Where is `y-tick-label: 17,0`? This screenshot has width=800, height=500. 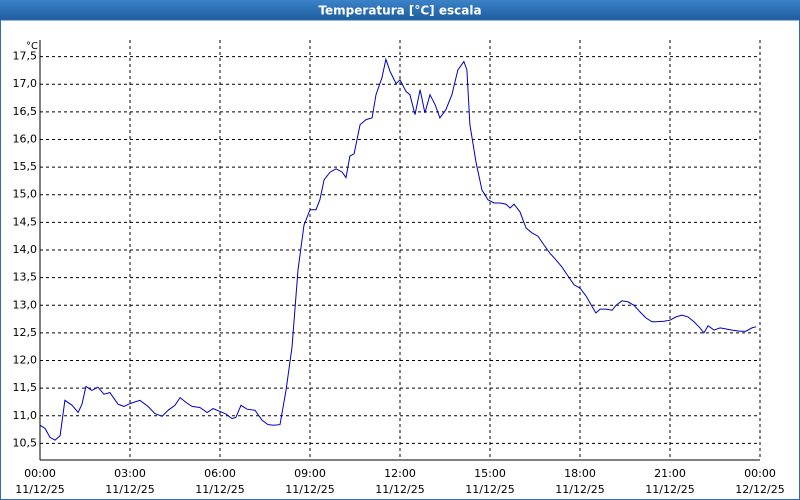
y-tick-label: 17,0 is located at coordinates (25, 83).